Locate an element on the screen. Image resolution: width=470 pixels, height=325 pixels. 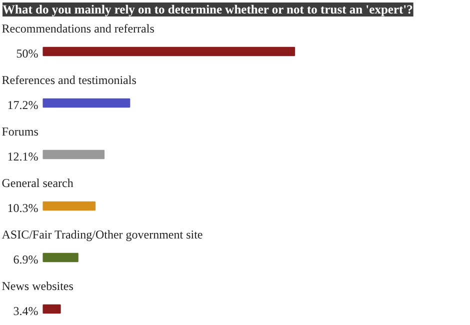
data-label: 3.4% is located at coordinates (25, 311).